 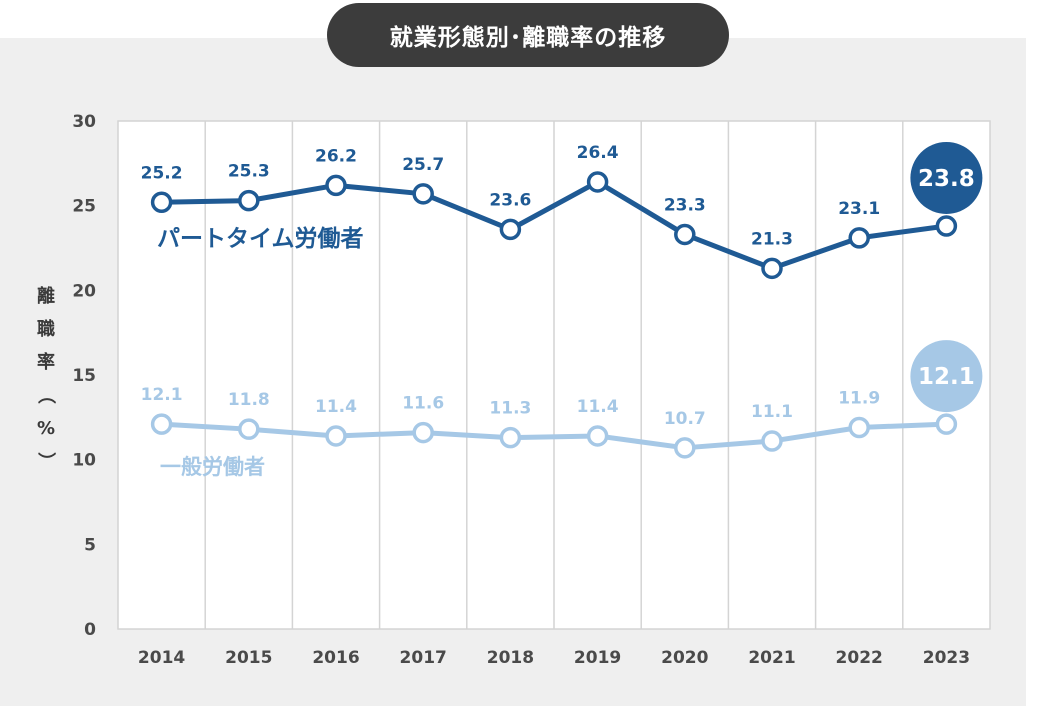 What do you see at coordinates (423, 658) in the screenshot?
I see `x-tick-label: 2017` at bounding box center [423, 658].